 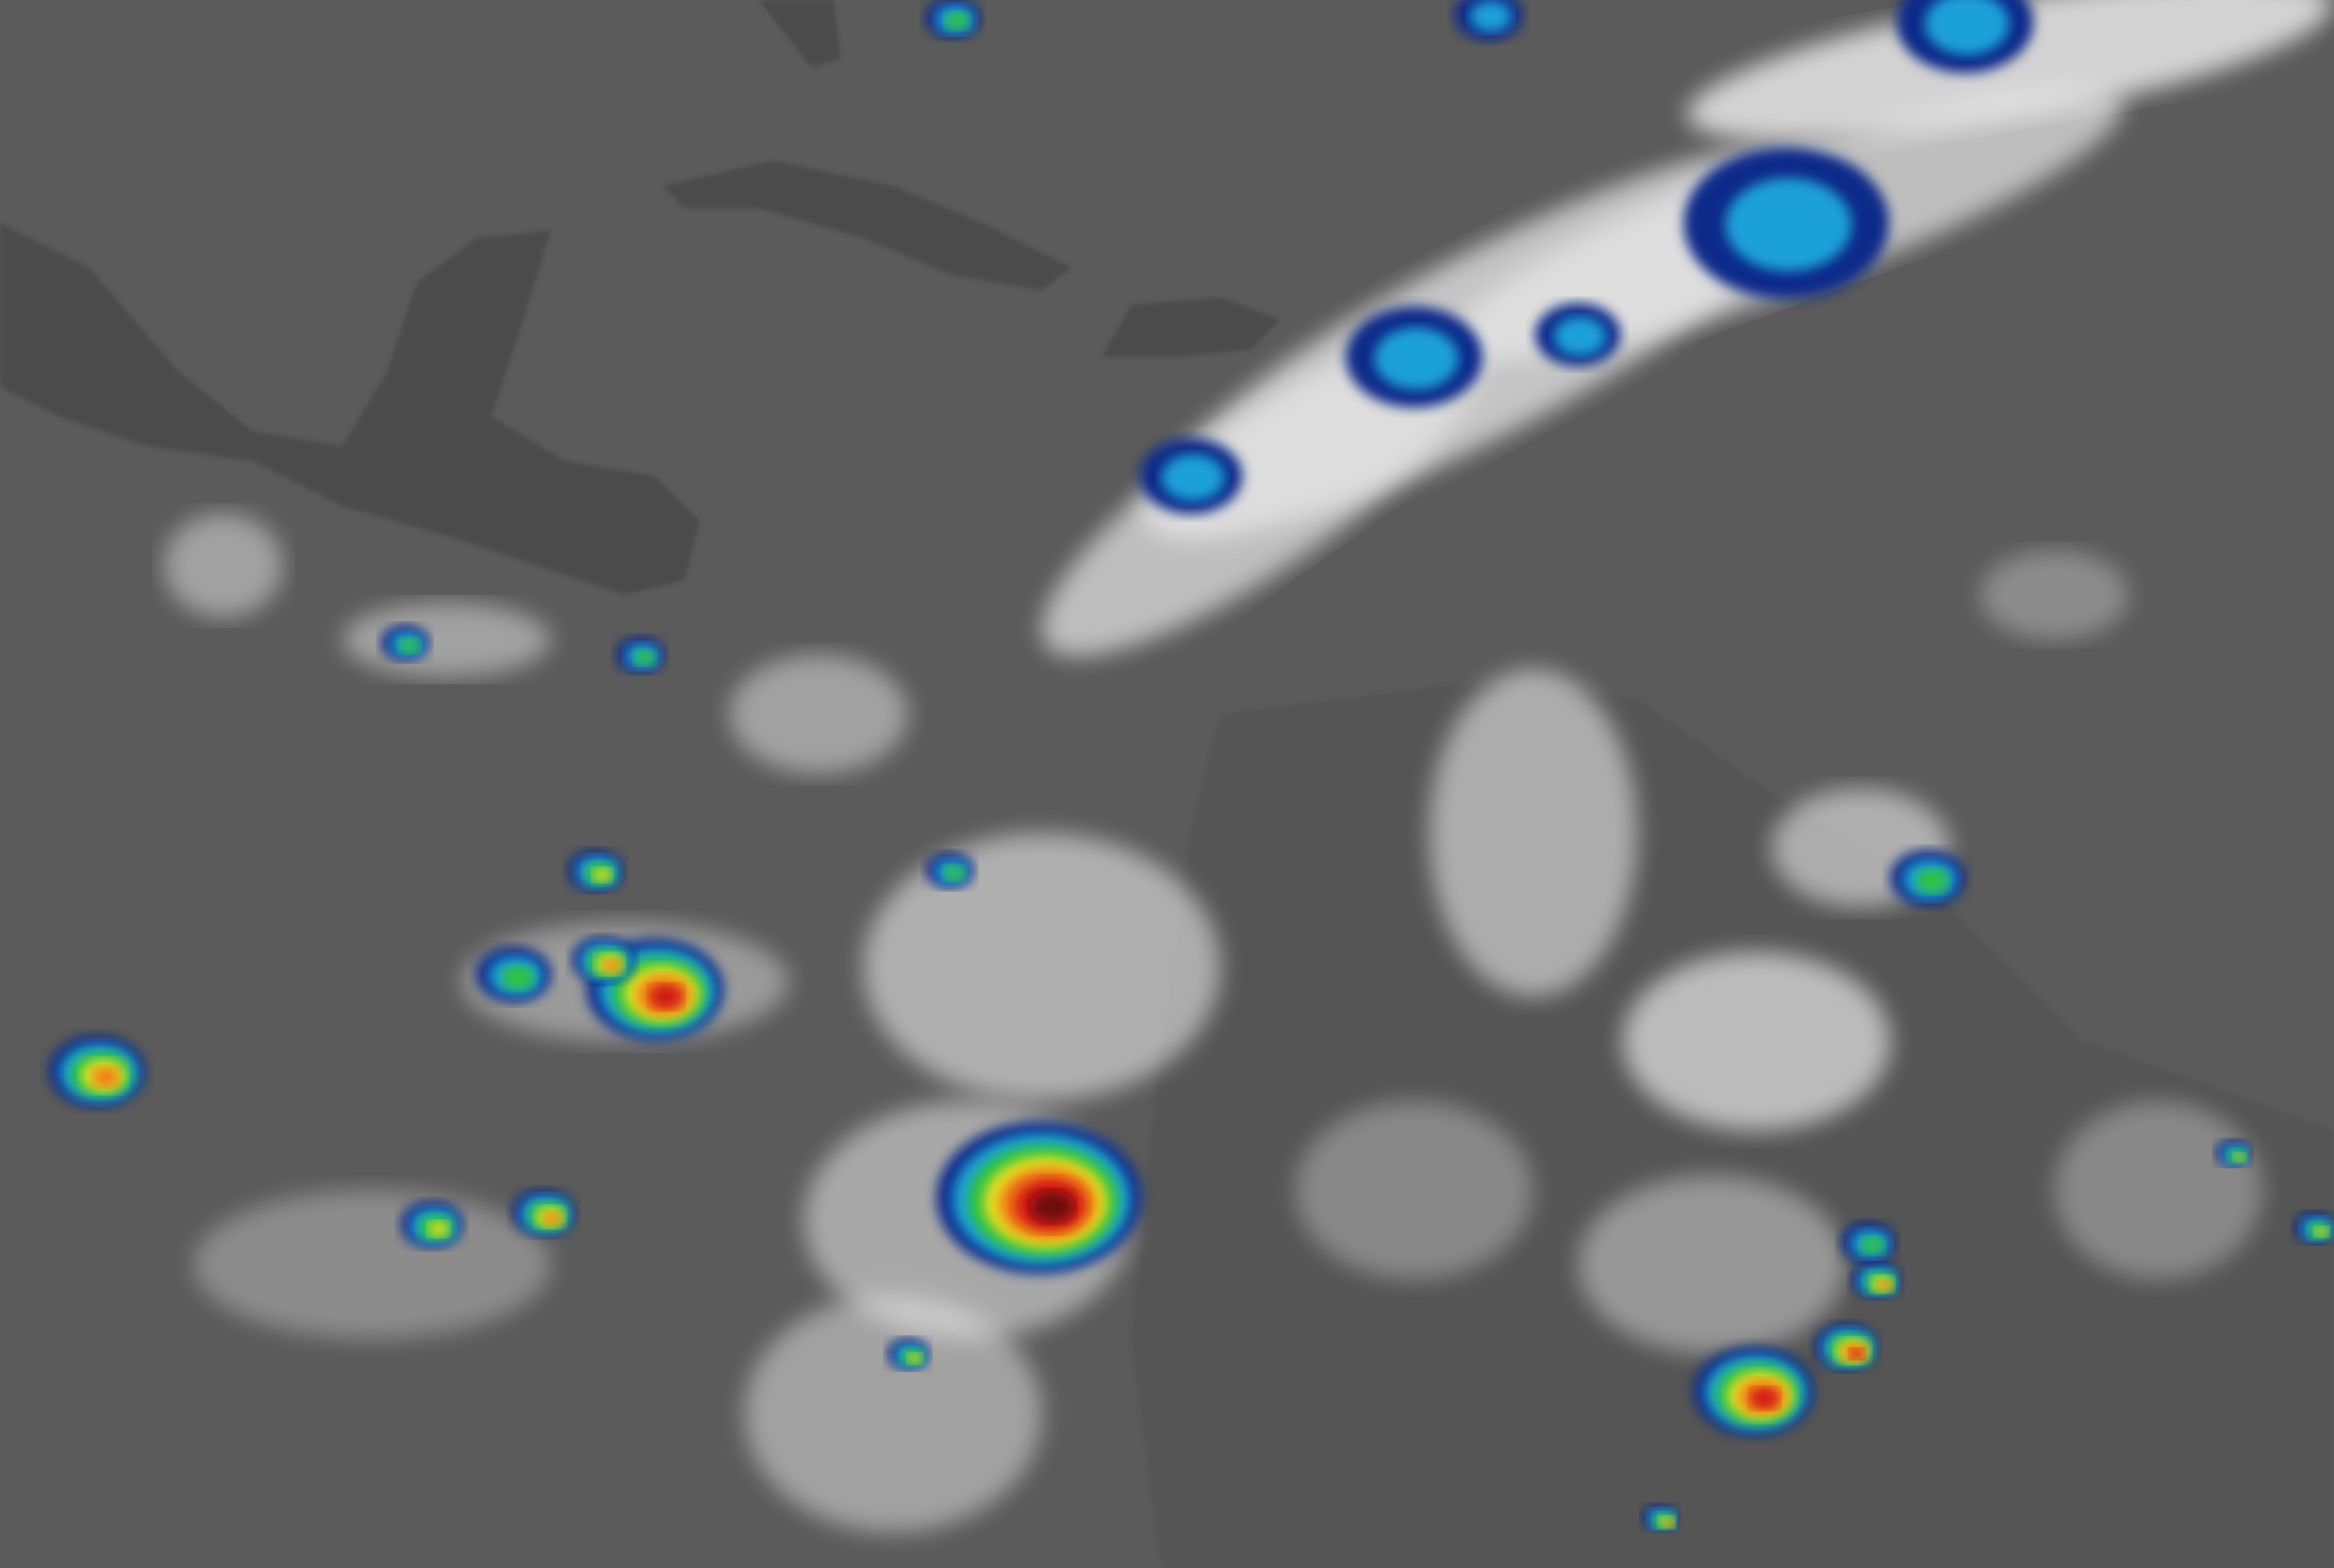 I want to click on hispaniola-landmass, so click(x=1191, y=327).